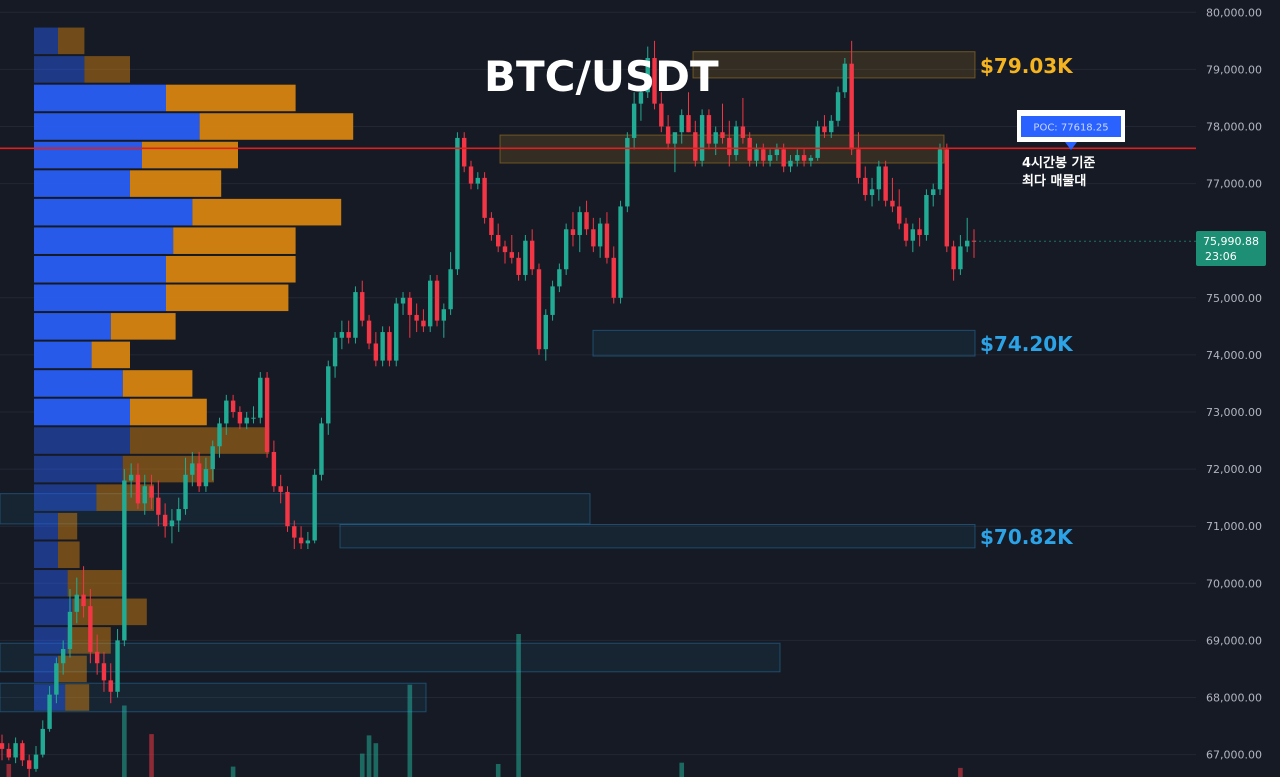 The width and height of the screenshot is (1280, 777). Describe the element at coordinates (1234, 412) in the screenshot. I see `price-tick-label: 73,000.00` at that location.